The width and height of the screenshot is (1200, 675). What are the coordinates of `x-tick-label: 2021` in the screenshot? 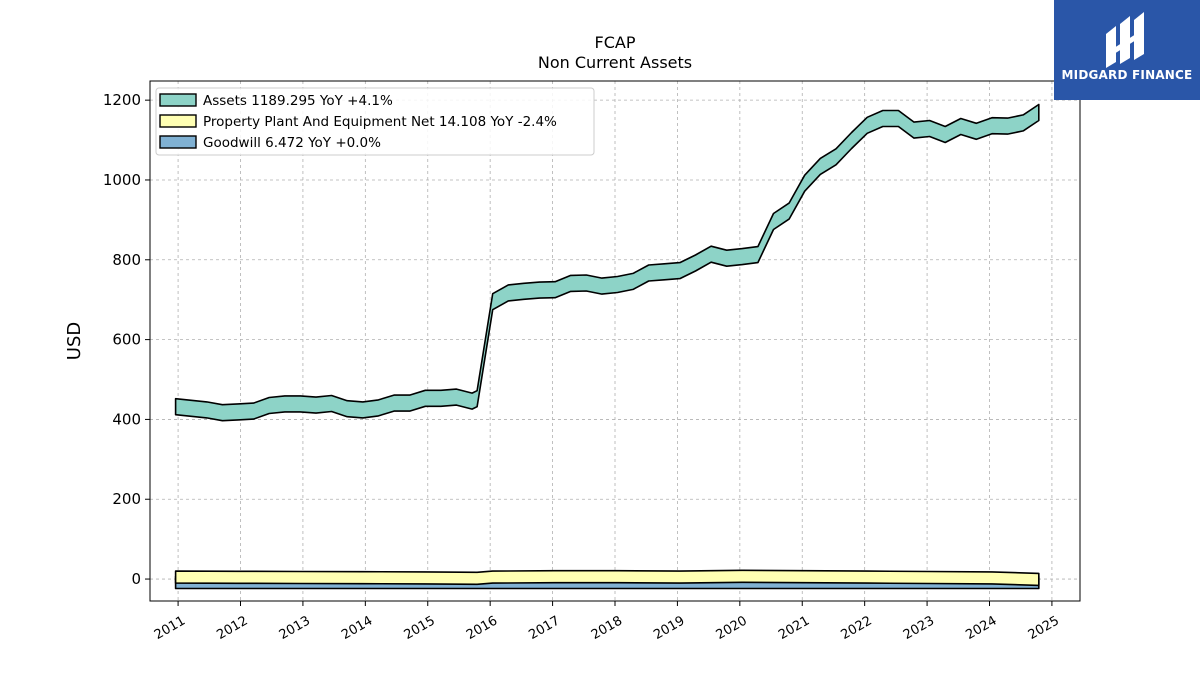 It's located at (794, 628).